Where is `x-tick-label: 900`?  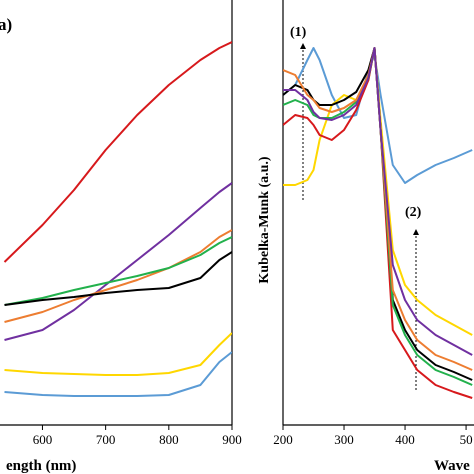 x-tick-label: 900 is located at coordinates (232, 439).